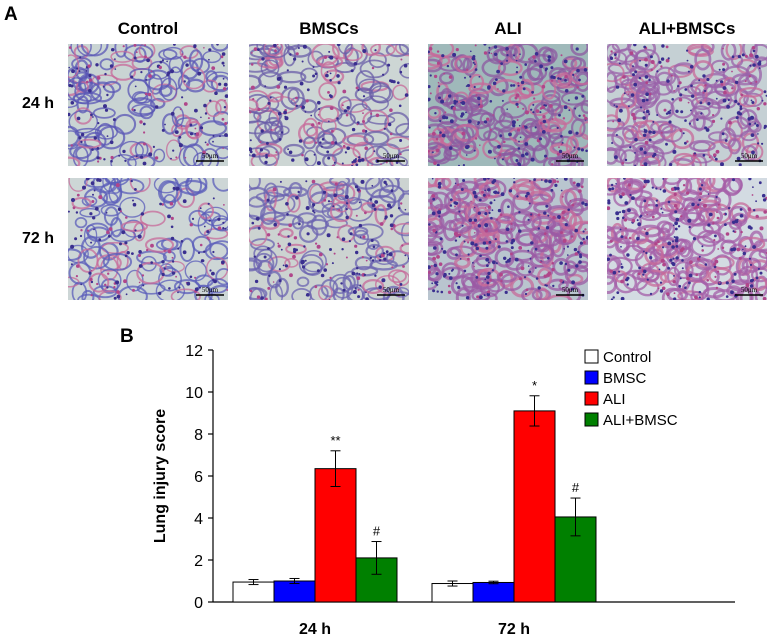 The width and height of the screenshot is (781, 641). Describe the element at coordinates (493, 592) in the screenshot. I see `bar-bmsc-72h` at that location.